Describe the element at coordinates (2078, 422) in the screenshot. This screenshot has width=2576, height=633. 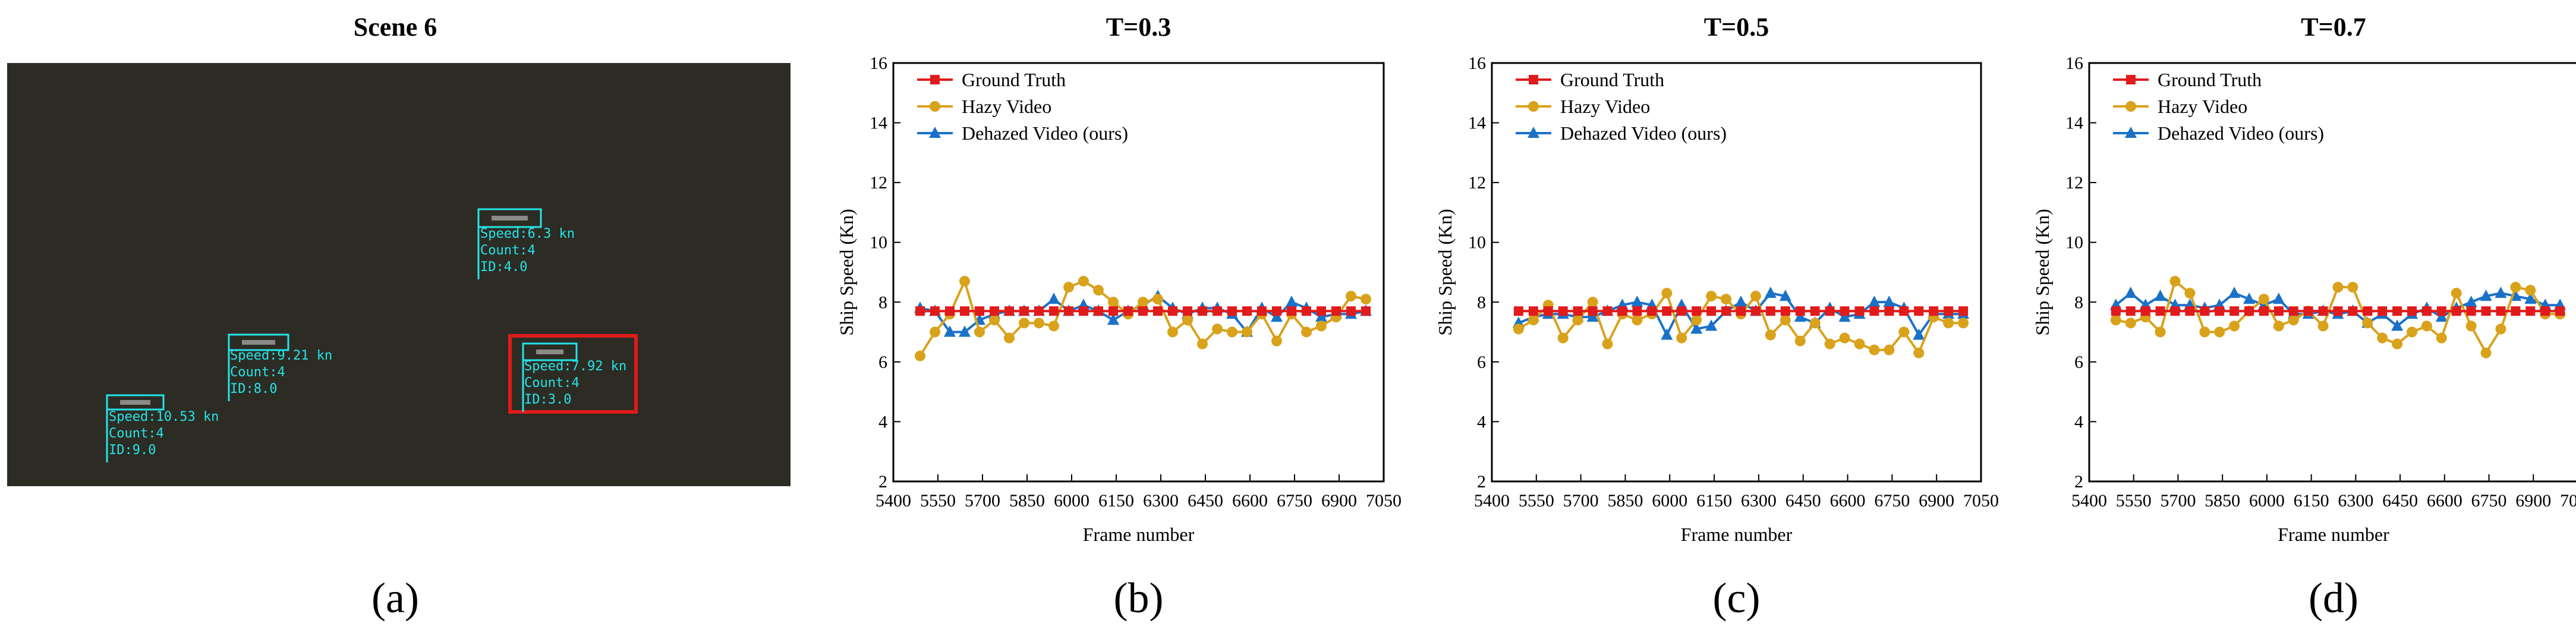
I see `y-tick-label: 4` at that location.